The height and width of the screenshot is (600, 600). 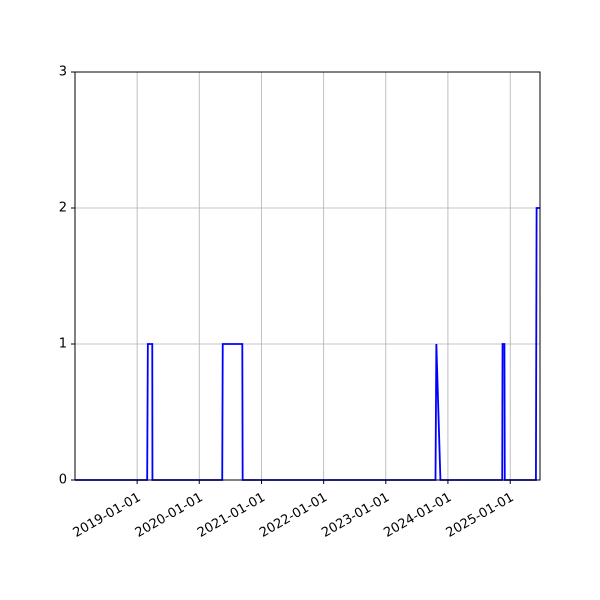 What do you see at coordinates (63, 480) in the screenshot?
I see `y-tick-label: 0` at bounding box center [63, 480].